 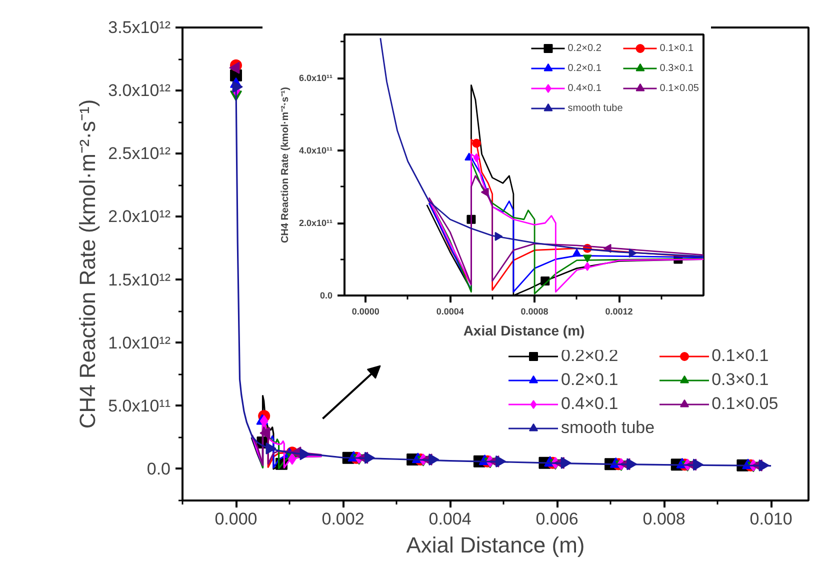 I want to click on y-tick-label: 1.5x10¹², so click(x=139, y=280).